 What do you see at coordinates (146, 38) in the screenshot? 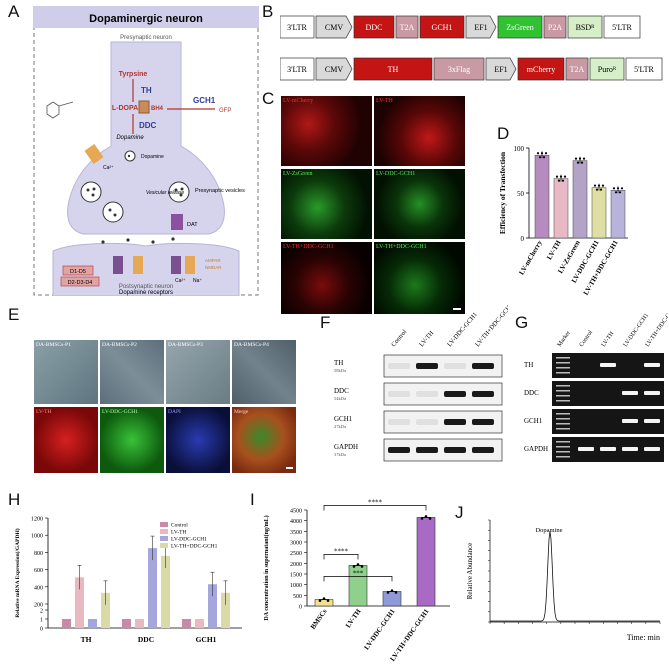
I see `presynaptic-label: Presynaptic neuron` at bounding box center [146, 38].